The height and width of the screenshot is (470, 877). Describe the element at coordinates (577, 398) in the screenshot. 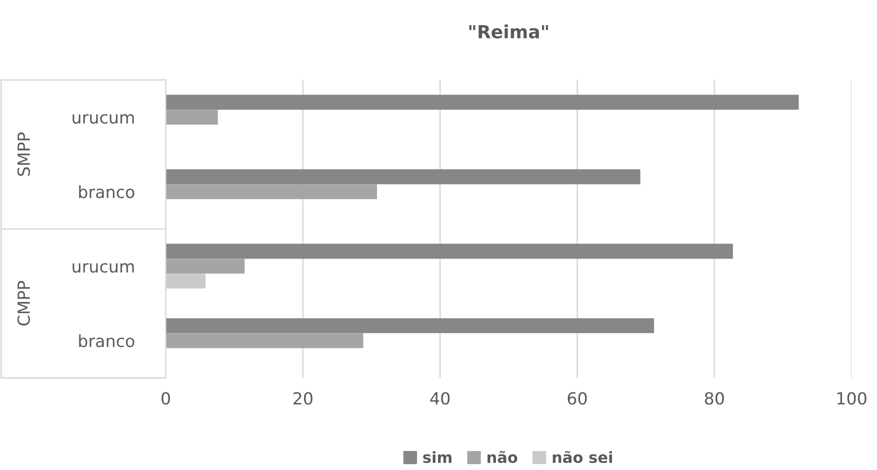

I see `x-tick-label: 60` at that location.